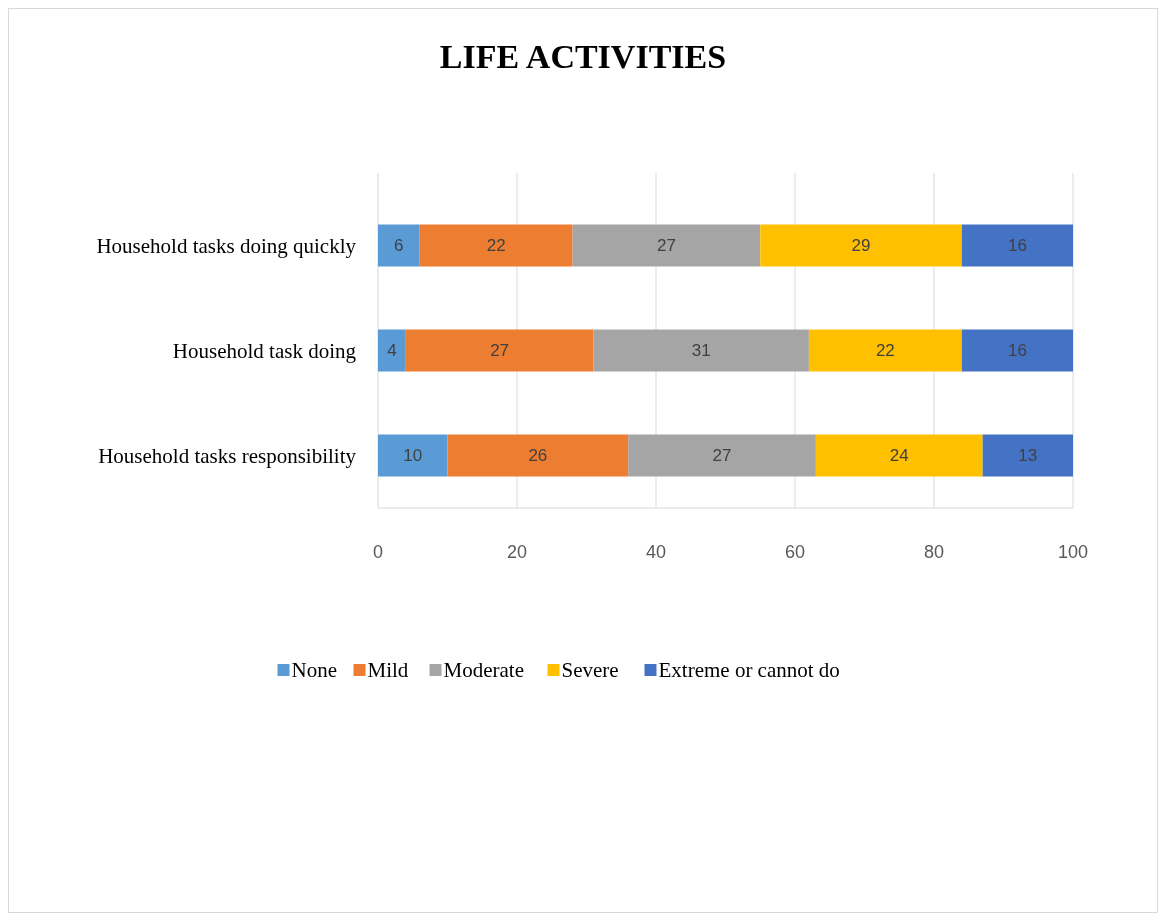 The image size is (1158, 915). I want to click on x-tick-label: 60, so click(795, 552).